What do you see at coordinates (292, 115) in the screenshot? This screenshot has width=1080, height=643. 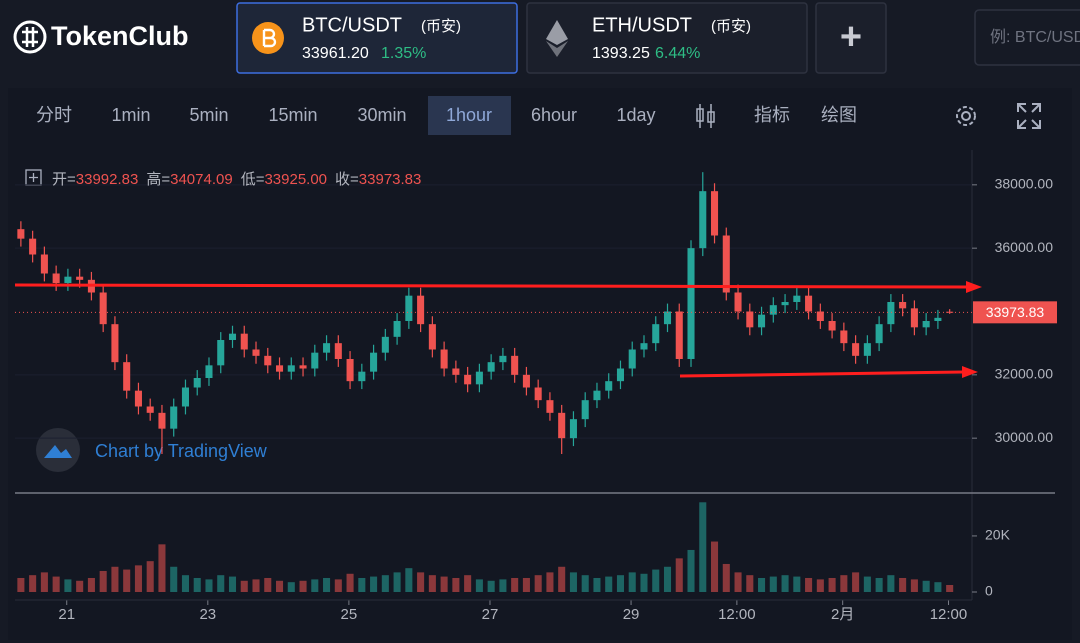 I see `interval-button: 15min` at bounding box center [292, 115].